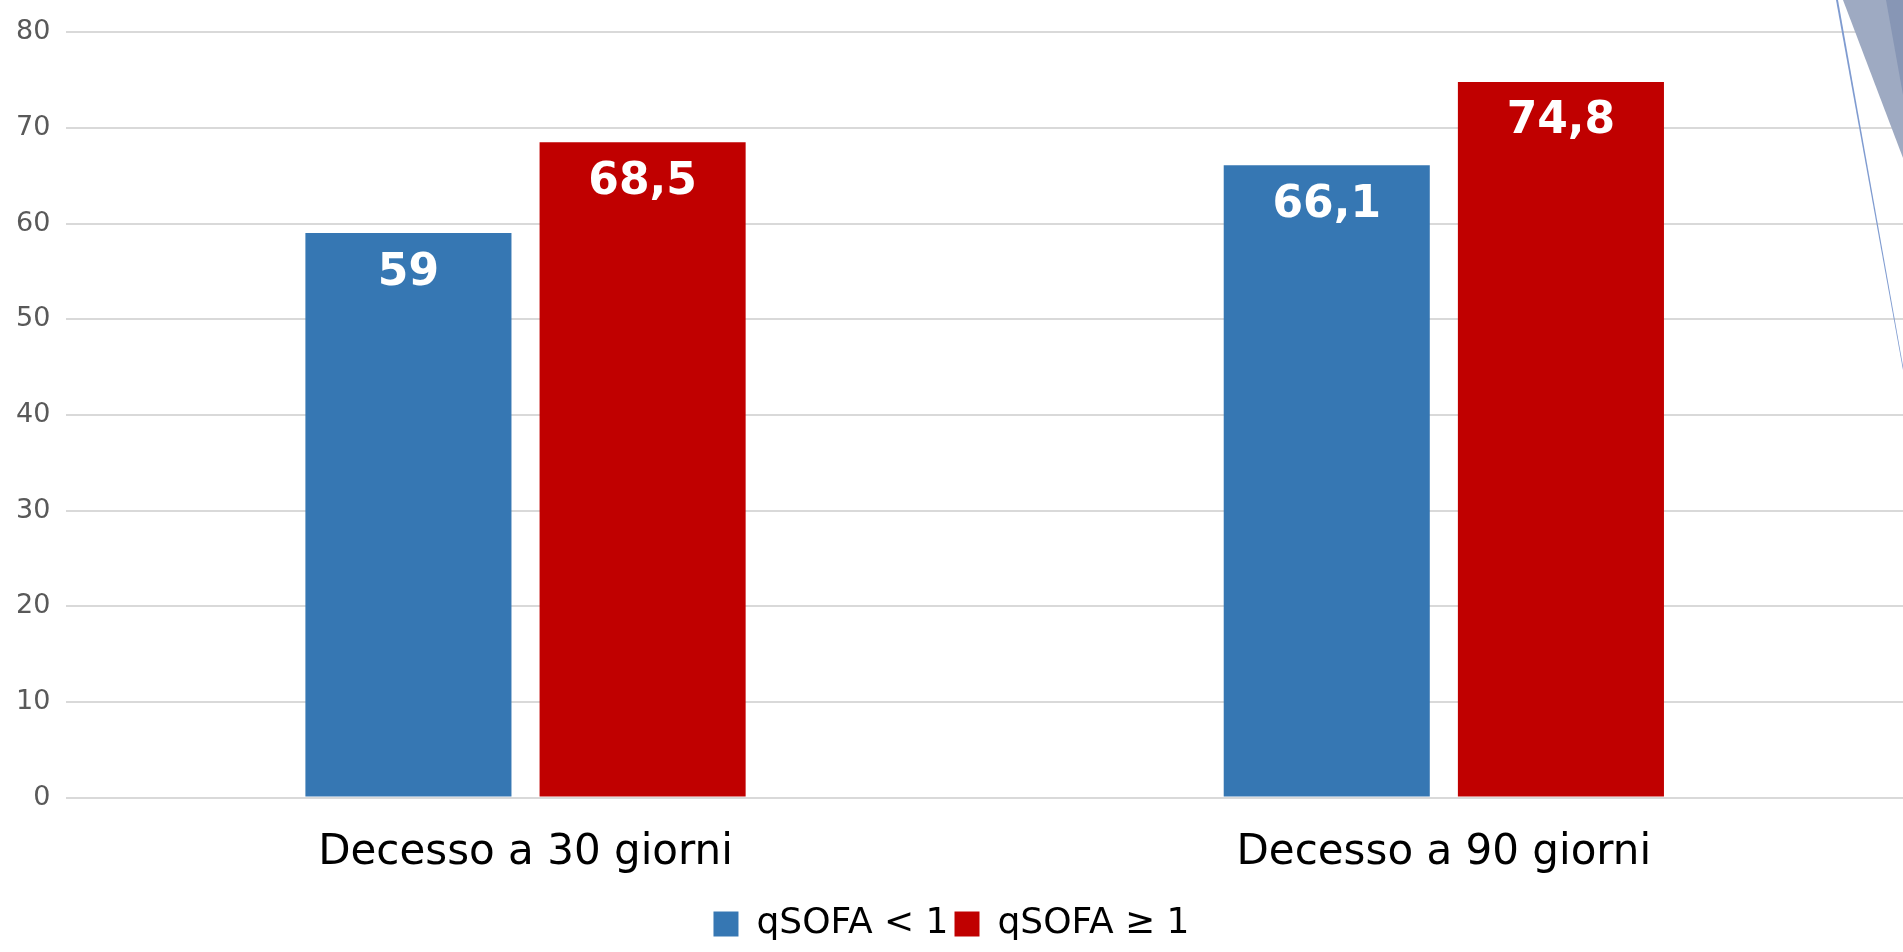 Image resolution: width=1903 pixels, height=952 pixels. What do you see at coordinates (33, 30) in the screenshot?
I see `y-tick-label: 80` at bounding box center [33, 30].